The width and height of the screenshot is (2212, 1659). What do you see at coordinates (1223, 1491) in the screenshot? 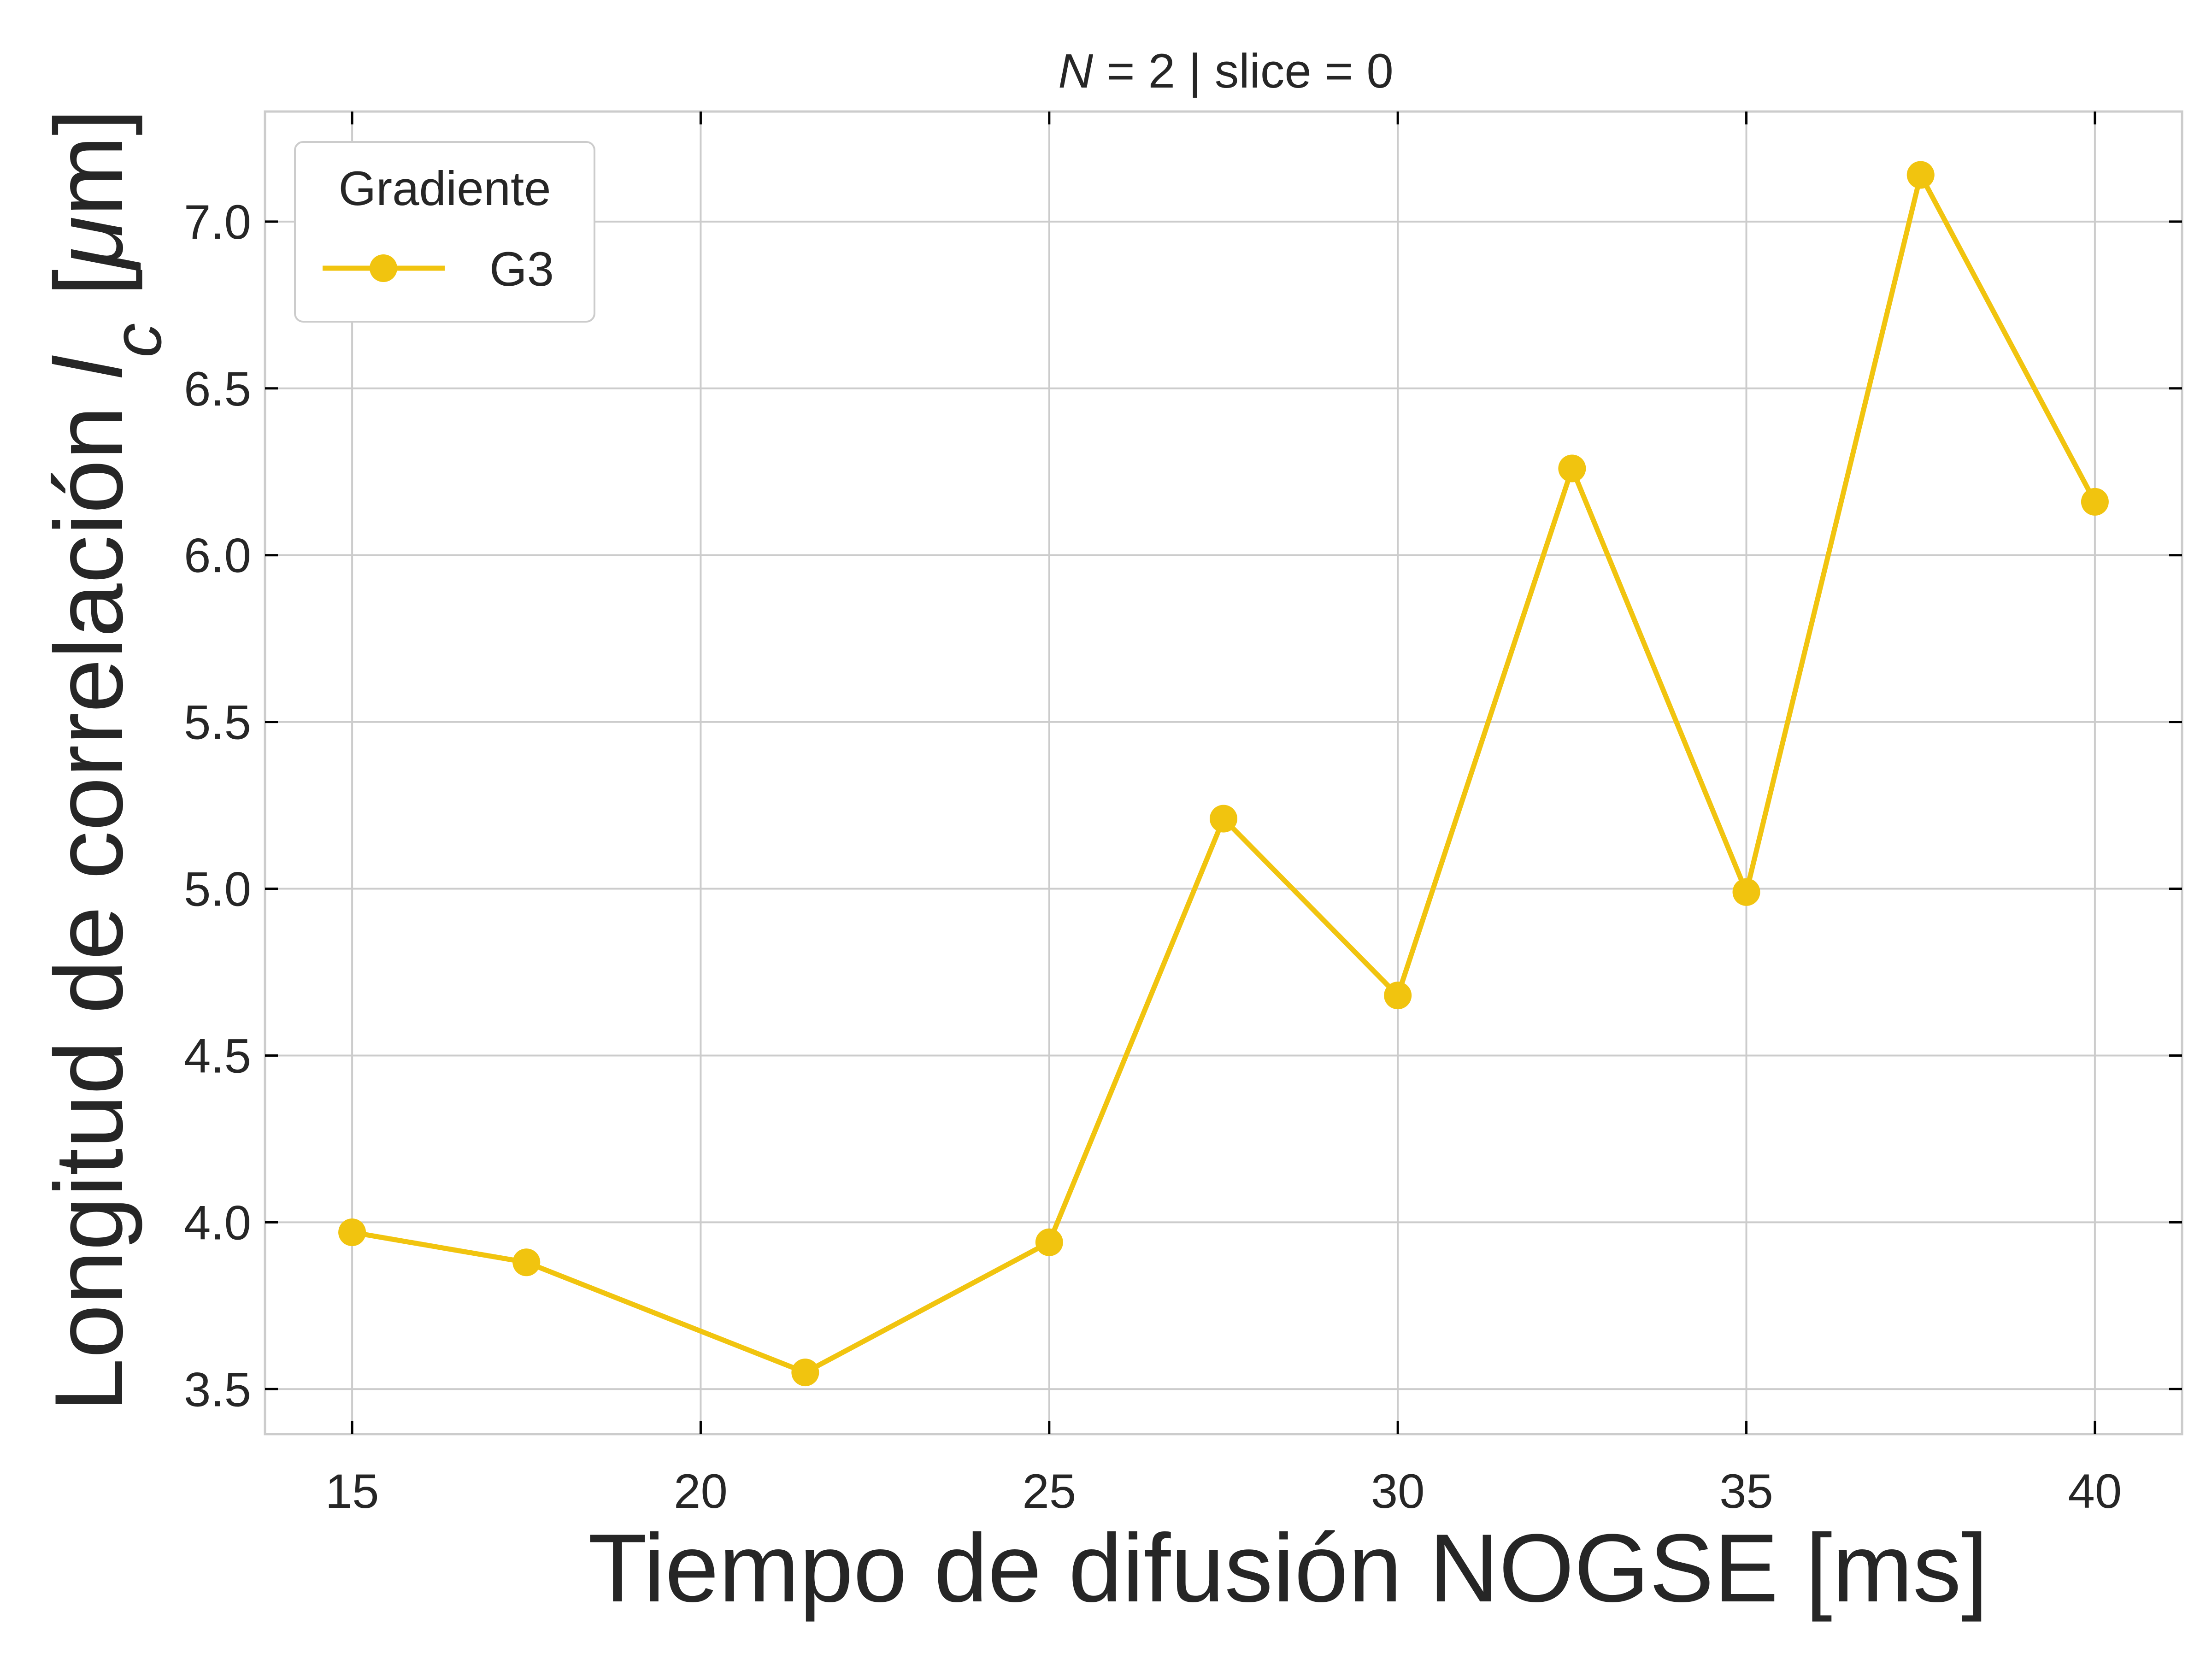
I see `x-tick-labels: 15 20 25 30 35 40` at bounding box center [1223, 1491].